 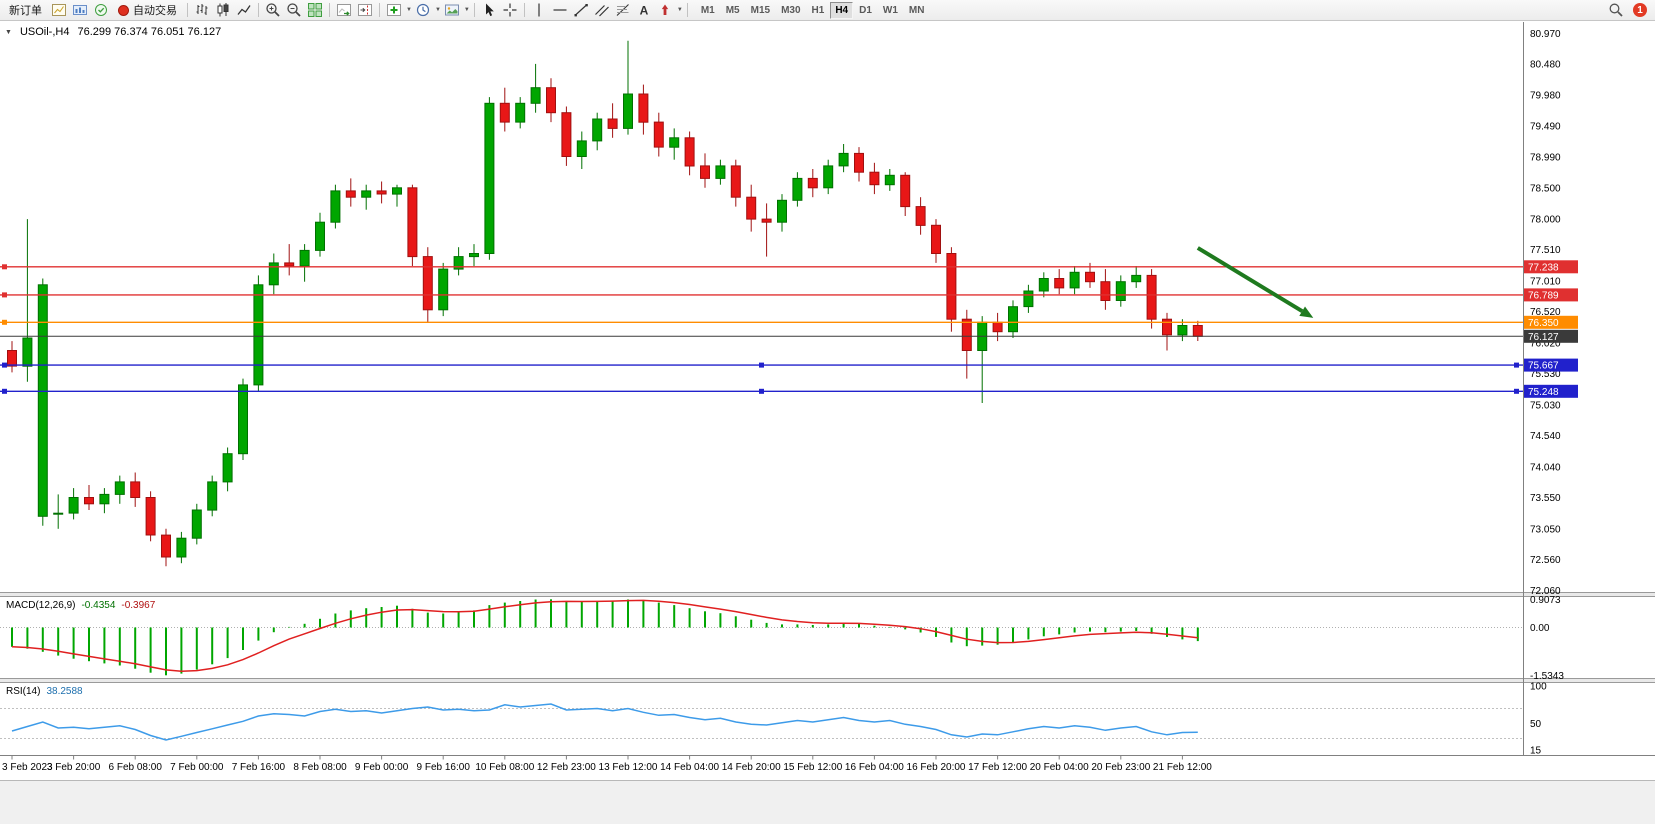 I want to click on trend-arrow, so click(x=1250, y=279).